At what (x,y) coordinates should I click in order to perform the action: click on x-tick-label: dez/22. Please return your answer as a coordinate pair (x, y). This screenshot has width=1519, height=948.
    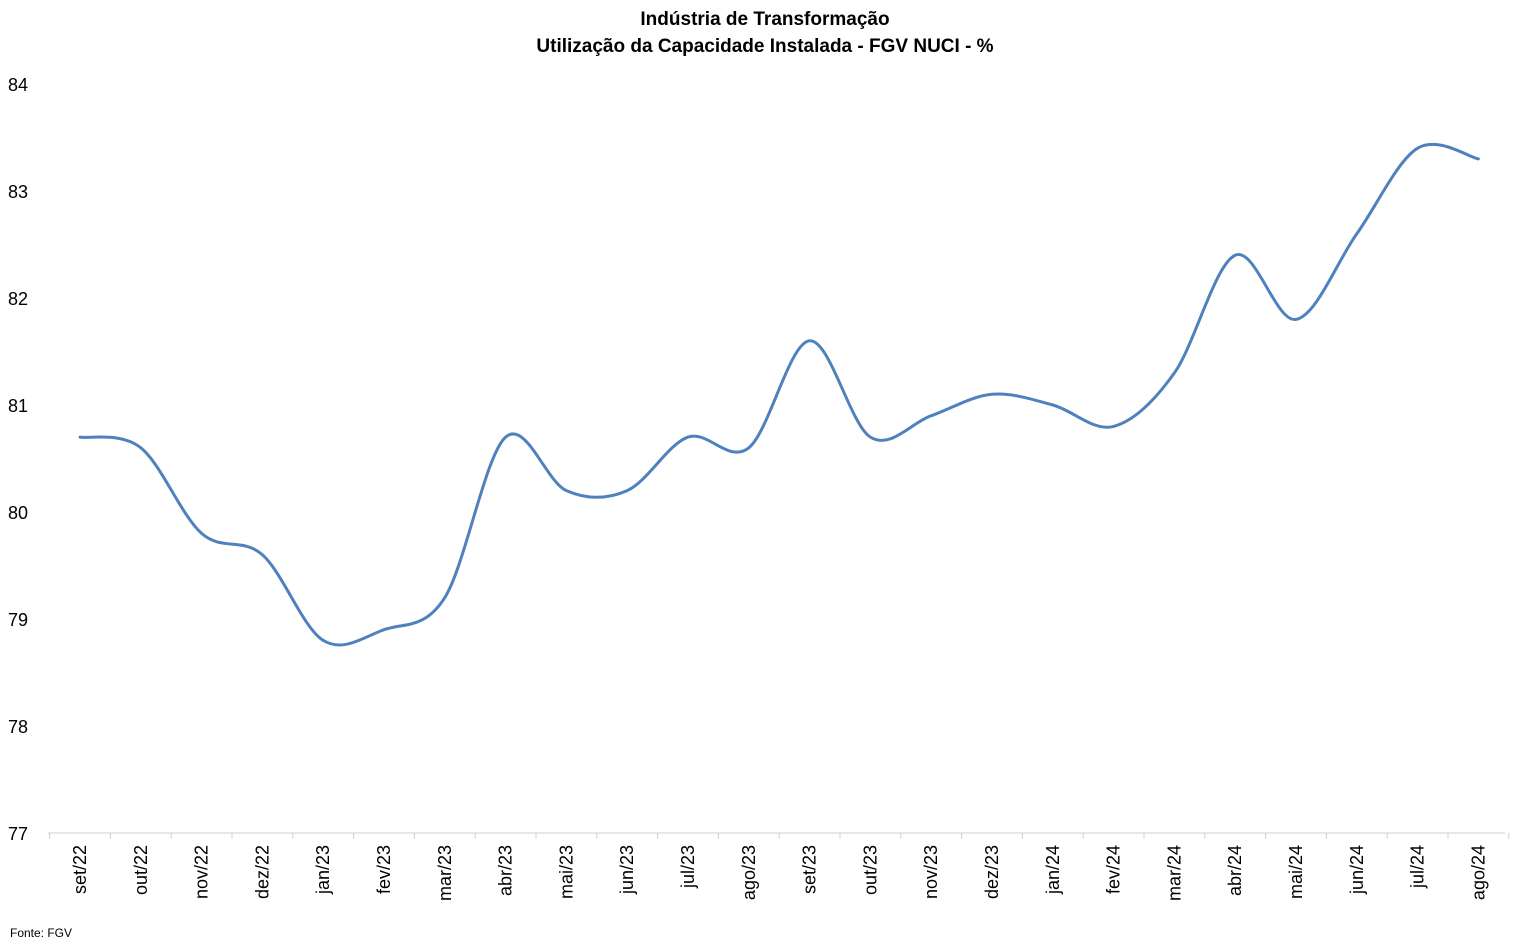
    Looking at the image, I should click on (262, 872).